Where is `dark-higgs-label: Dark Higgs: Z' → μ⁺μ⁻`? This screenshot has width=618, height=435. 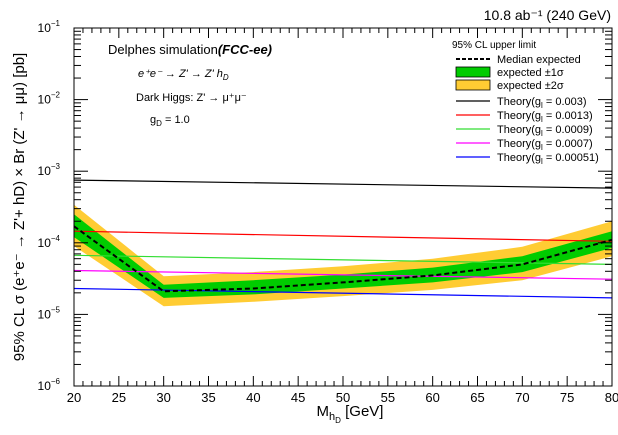 dark-higgs-label: Dark Higgs: Z' → μ⁺μ⁻ is located at coordinates (191, 98).